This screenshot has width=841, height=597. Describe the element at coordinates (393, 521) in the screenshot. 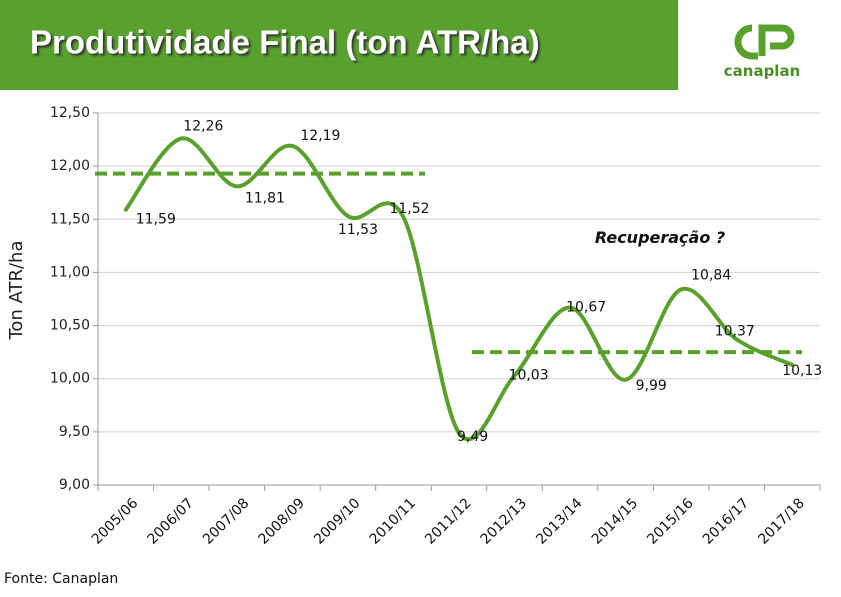

I see `x-tick-label: 2010/11` at that location.